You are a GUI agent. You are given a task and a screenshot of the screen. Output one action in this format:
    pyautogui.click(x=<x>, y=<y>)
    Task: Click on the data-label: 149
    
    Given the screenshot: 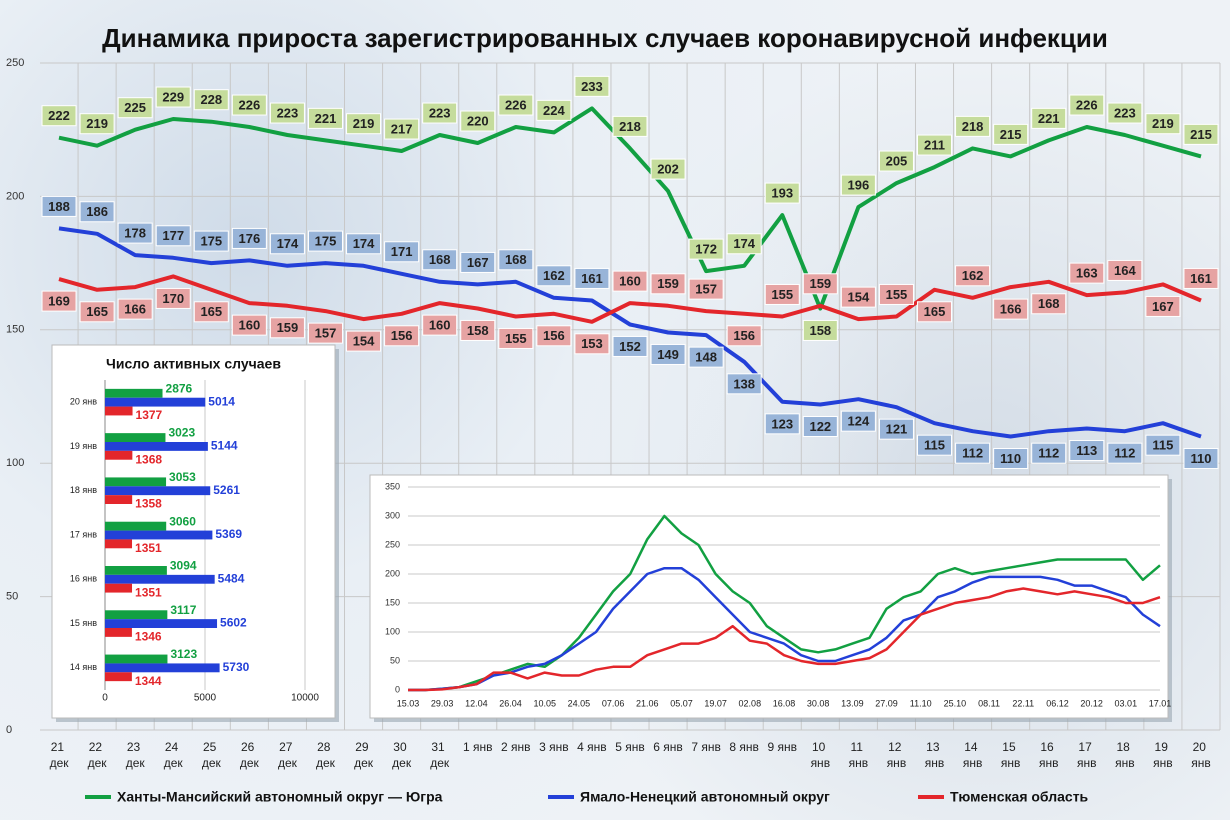 What is the action you would take?
    pyautogui.click(x=668, y=354)
    